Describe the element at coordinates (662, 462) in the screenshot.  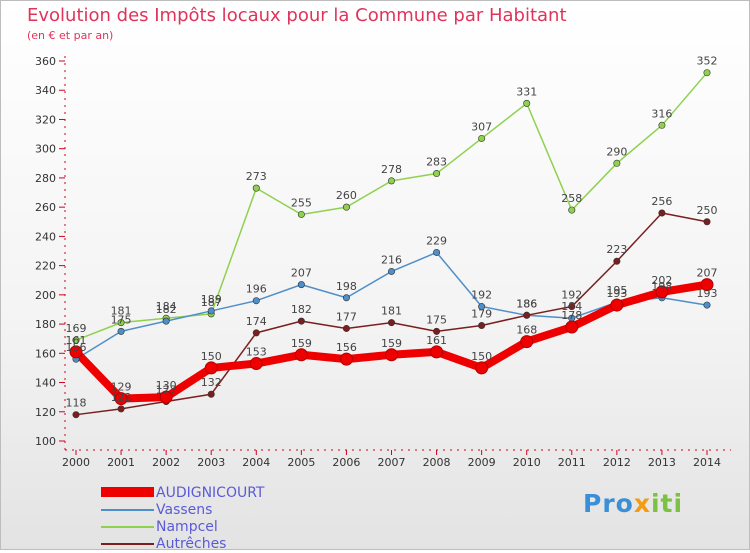
I see `x-tick-label: 2013` at that location.